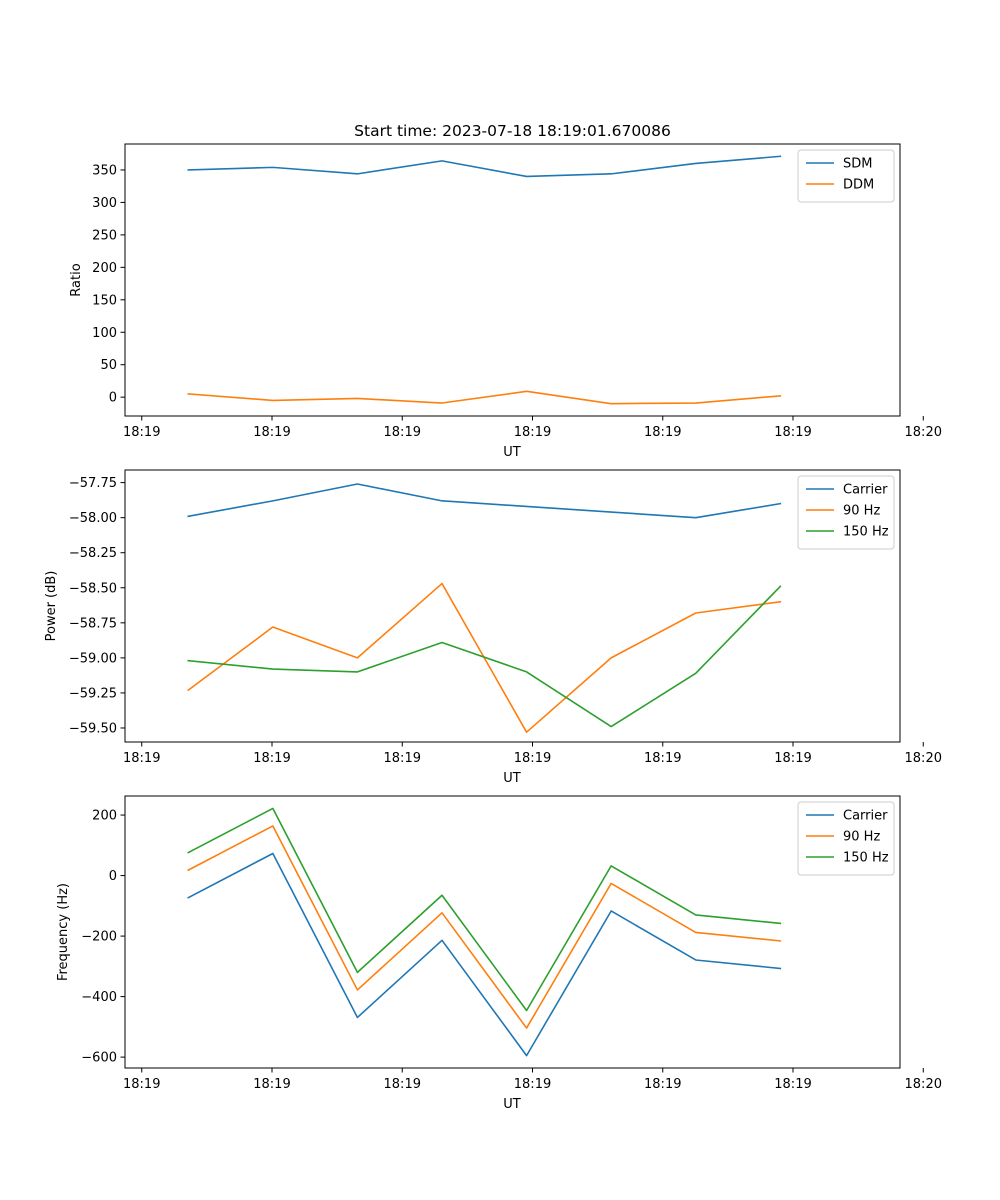 This screenshot has height=1200, width=1000. Describe the element at coordinates (93, 588) in the screenshot. I see `power-y-tick-label: −58.50` at that location.